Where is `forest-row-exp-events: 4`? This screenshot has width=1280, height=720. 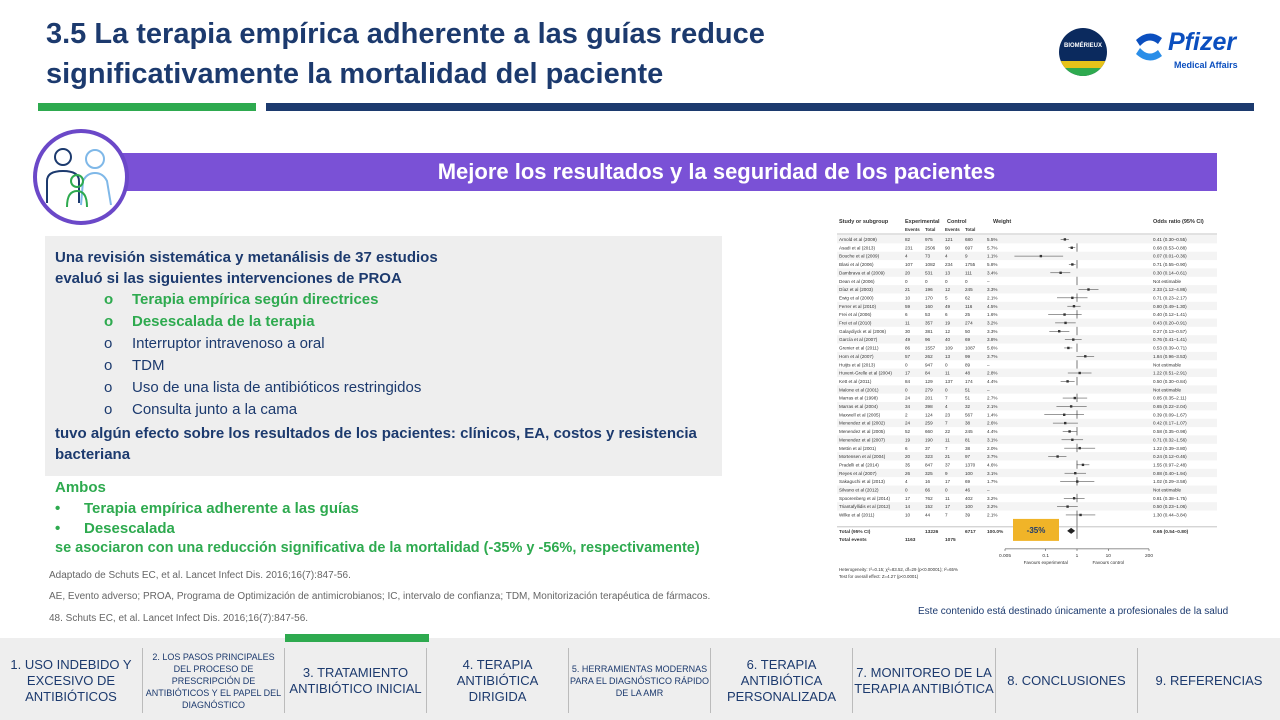 forest-row-exp-events: 4 is located at coordinates (906, 481).